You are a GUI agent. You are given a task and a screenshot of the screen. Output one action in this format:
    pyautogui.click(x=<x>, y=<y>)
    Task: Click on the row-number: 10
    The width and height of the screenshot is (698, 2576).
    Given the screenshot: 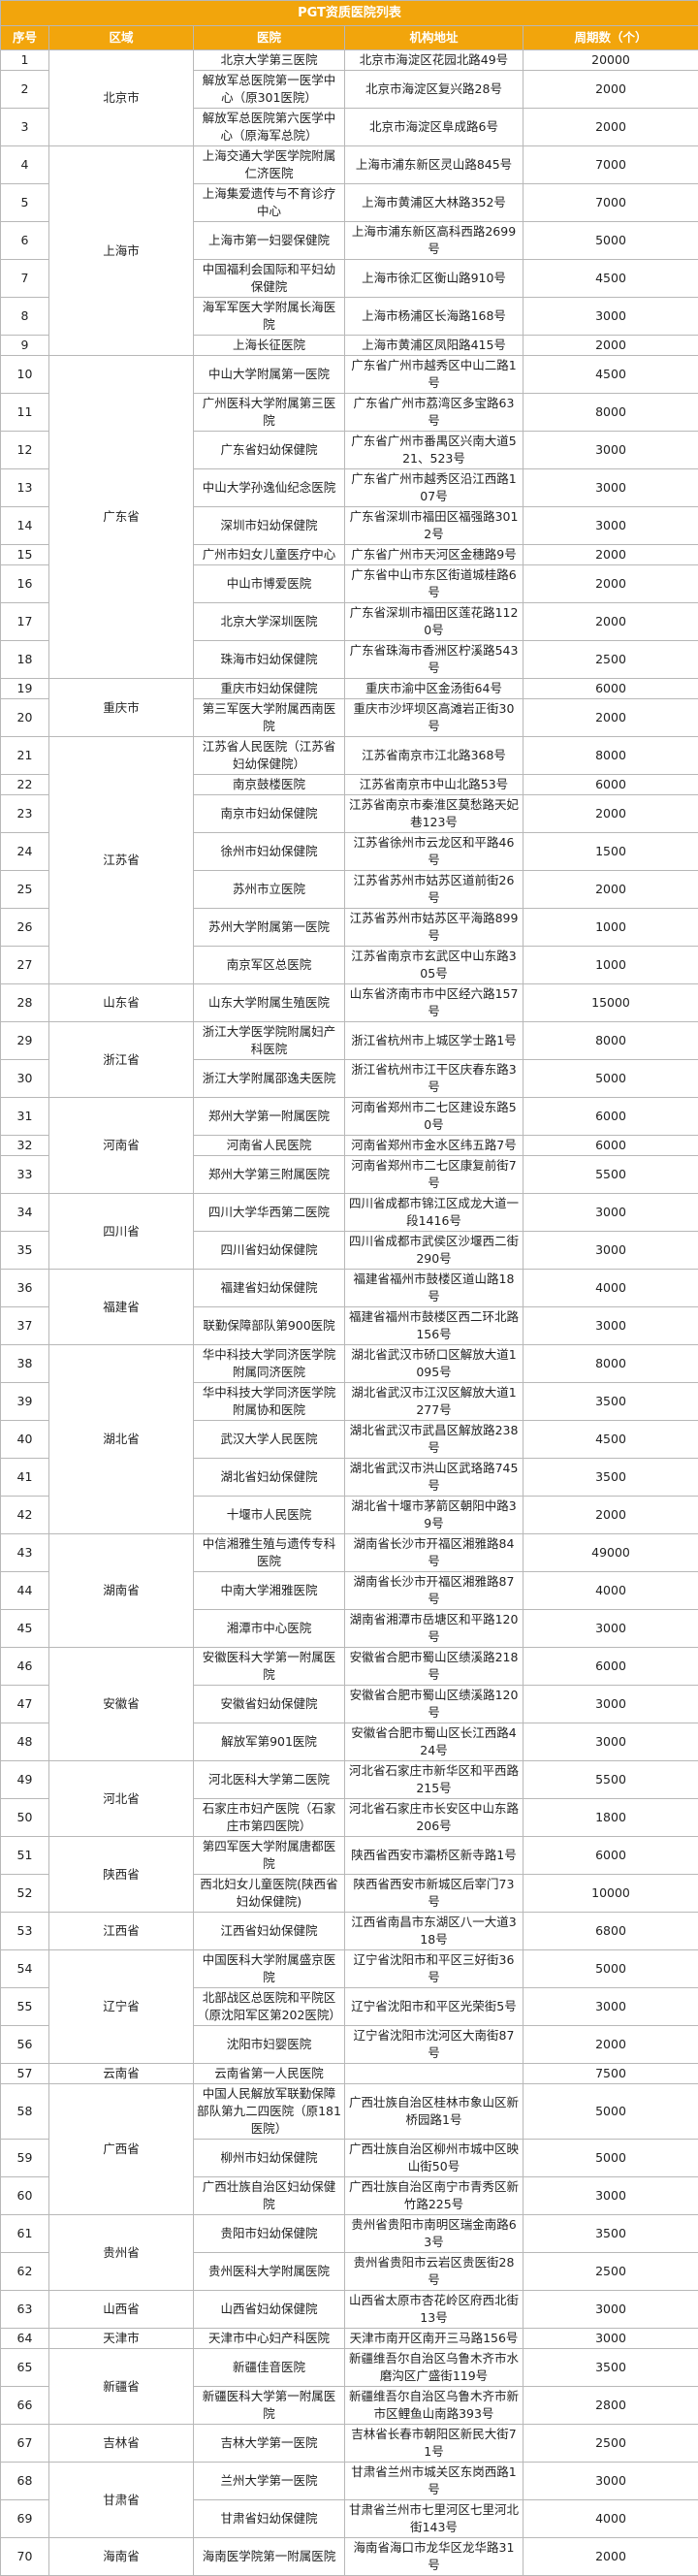 What is the action you would take?
    pyautogui.click(x=25, y=375)
    